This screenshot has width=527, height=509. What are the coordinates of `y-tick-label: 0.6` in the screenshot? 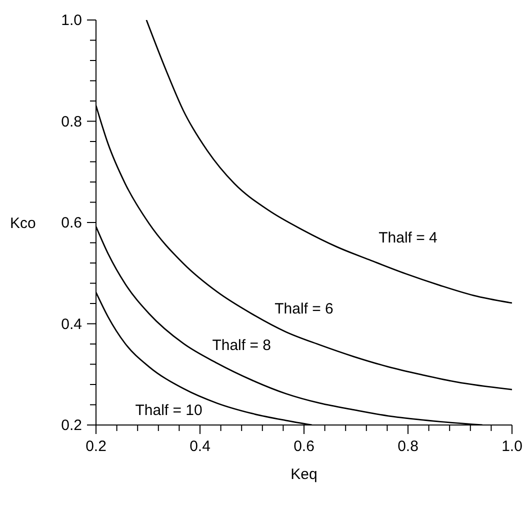 It's located at (71, 223).